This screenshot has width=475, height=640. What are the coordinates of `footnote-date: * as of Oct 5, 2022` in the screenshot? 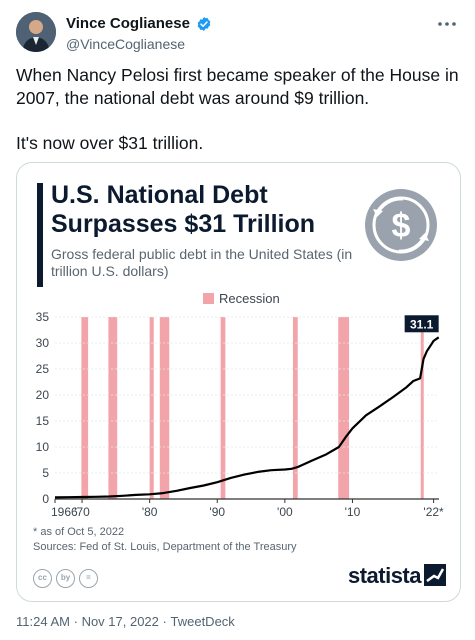 It's located at (79, 532).